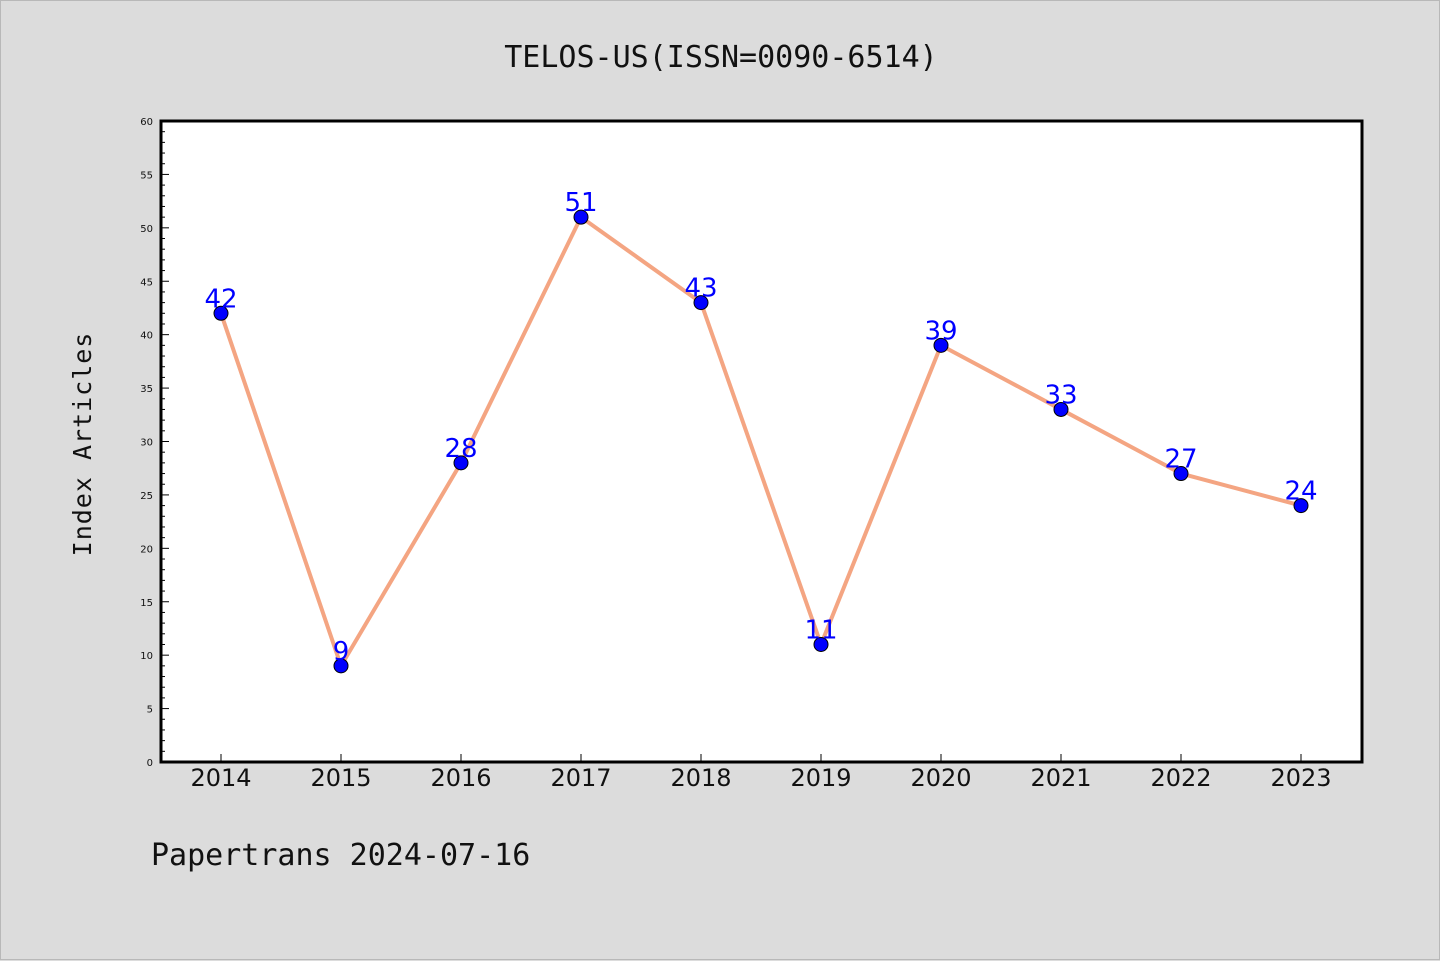 The height and width of the screenshot is (961, 1440). What do you see at coordinates (146, 175) in the screenshot?
I see `y-tick-label: 55` at bounding box center [146, 175].